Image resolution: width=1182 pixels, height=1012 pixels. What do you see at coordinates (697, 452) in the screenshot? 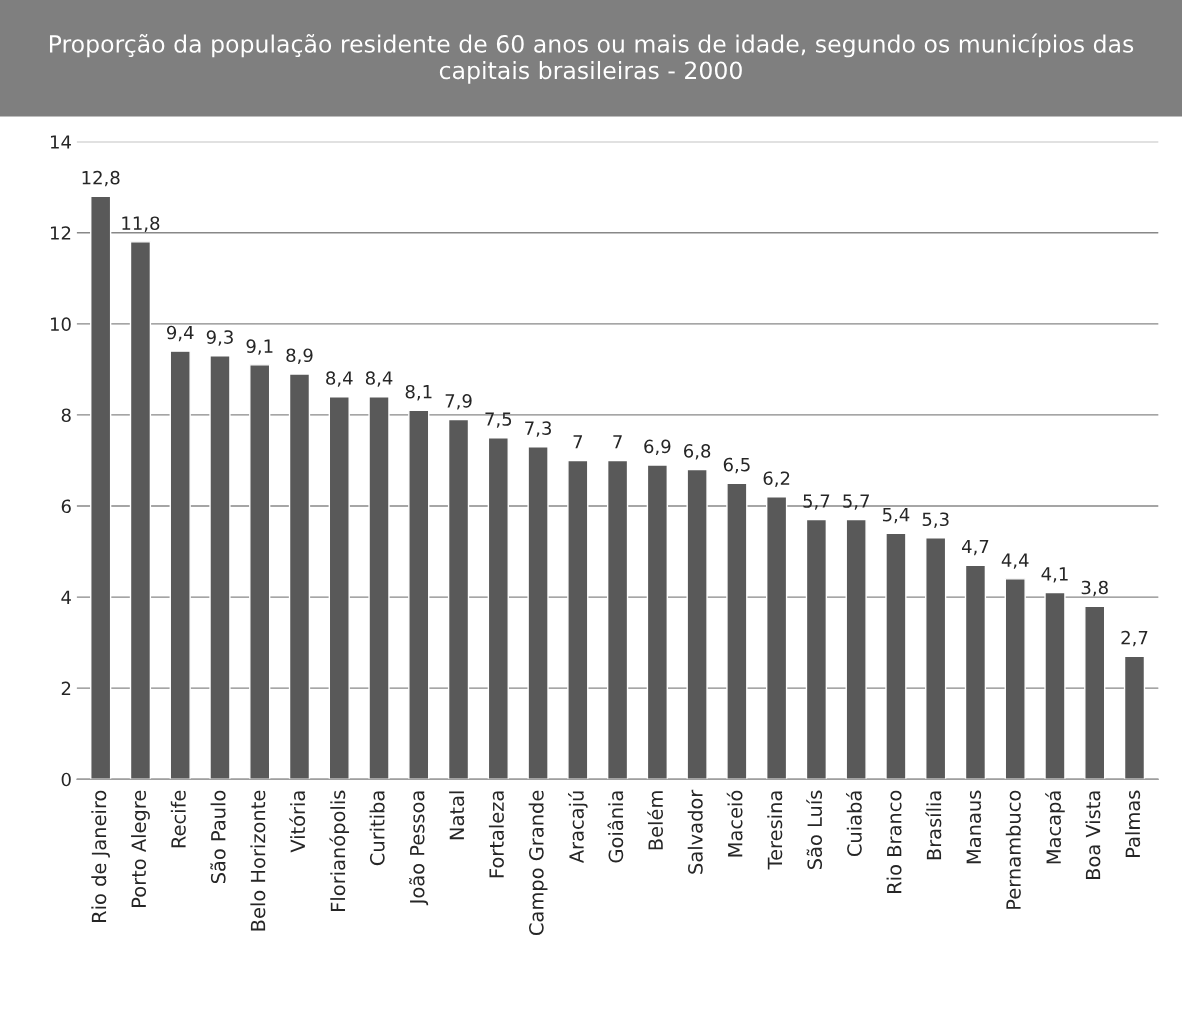
I see `data-label: 6,8` at bounding box center [697, 452].